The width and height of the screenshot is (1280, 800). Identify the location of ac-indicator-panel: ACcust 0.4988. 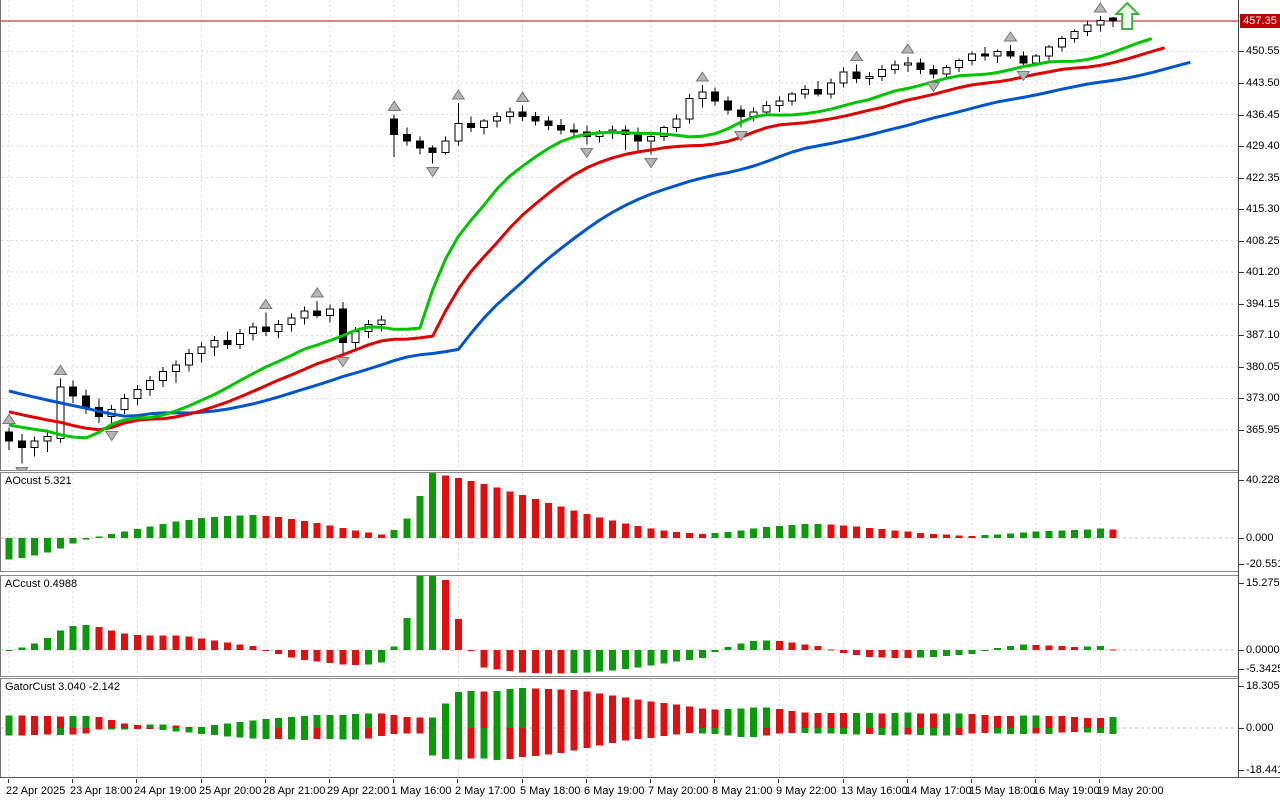
(619, 626).